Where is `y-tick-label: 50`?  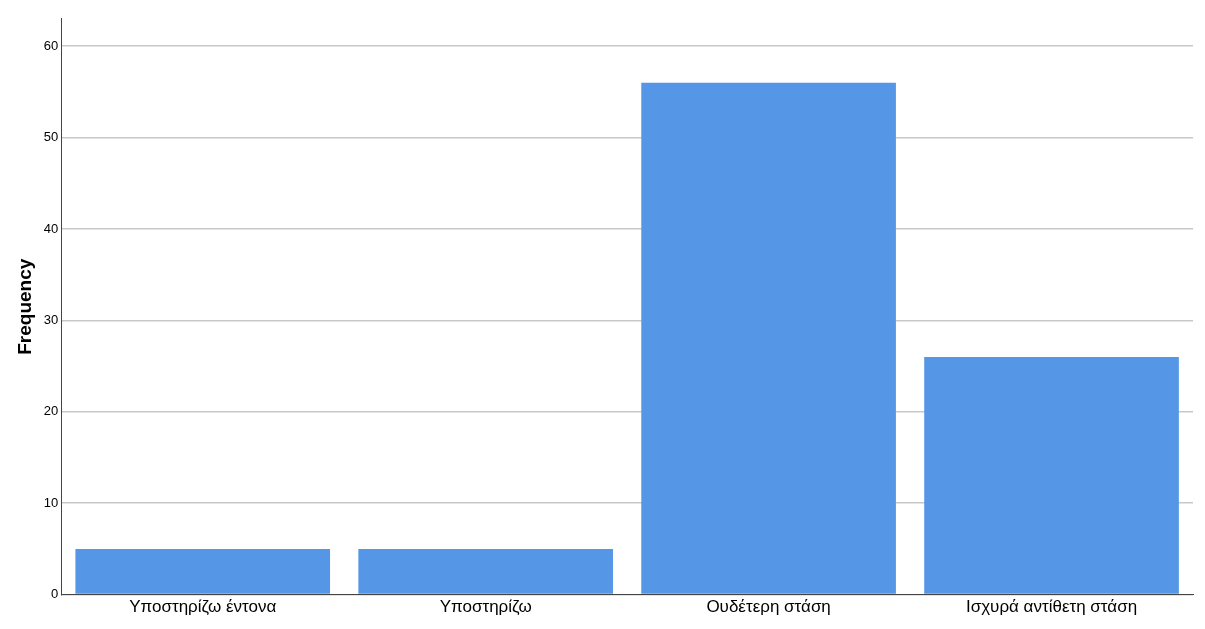 y-tick-label: 50 is located at coordinates (51, 137).